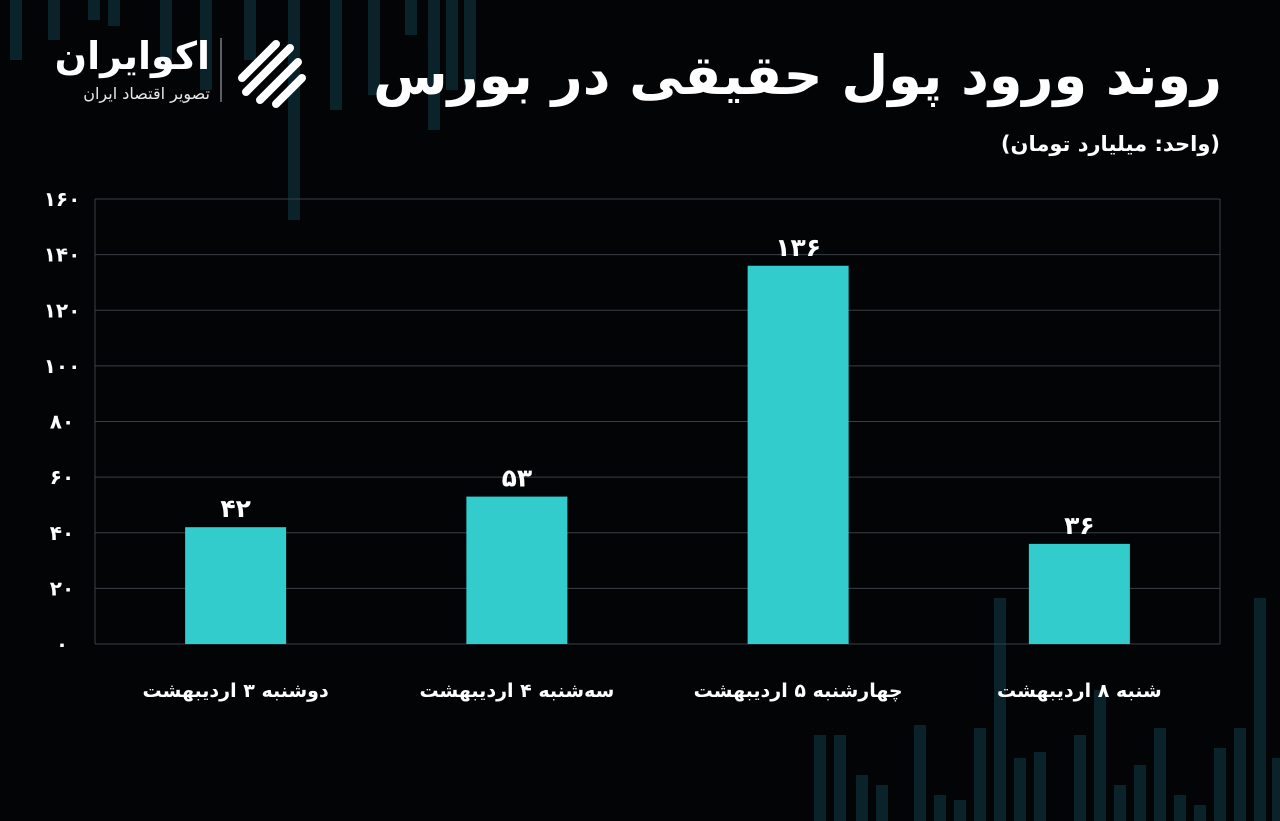 The image size is (1280, 821). Describe the element at coordinates (798, 691) in the screenshot. I see `x-tick-label: چهارشنبه ۵ اردیبهشت` at that location.